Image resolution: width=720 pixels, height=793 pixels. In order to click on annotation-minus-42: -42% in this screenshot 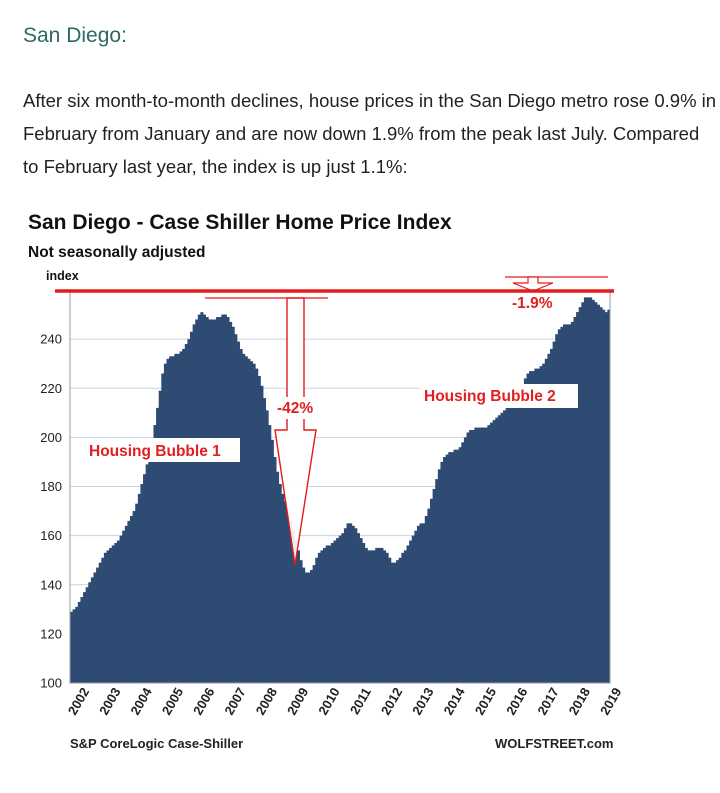, I will do `click(295, 408)`.